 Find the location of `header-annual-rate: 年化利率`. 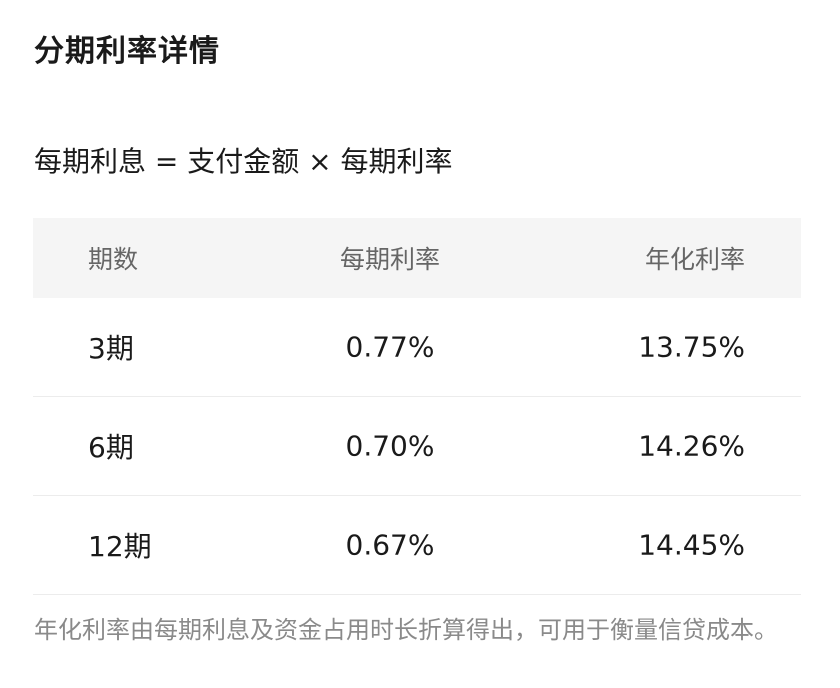

header-annual-rate: 年化利率 is located at coordinates (694, 259).